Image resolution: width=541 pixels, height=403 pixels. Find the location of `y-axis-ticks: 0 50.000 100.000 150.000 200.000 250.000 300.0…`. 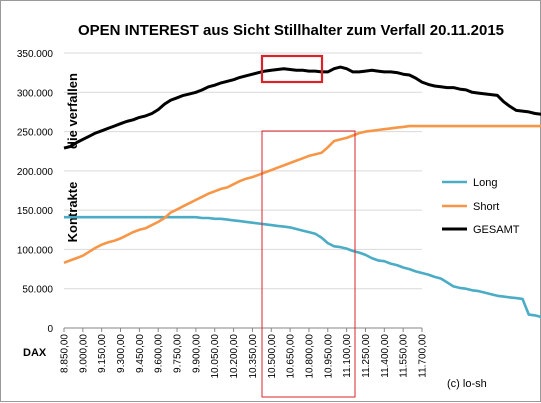

y-axis-ticks: 0 50.000 100.000 150.000 200.000 250.000 300.0… is located at coordinates (35, 192).